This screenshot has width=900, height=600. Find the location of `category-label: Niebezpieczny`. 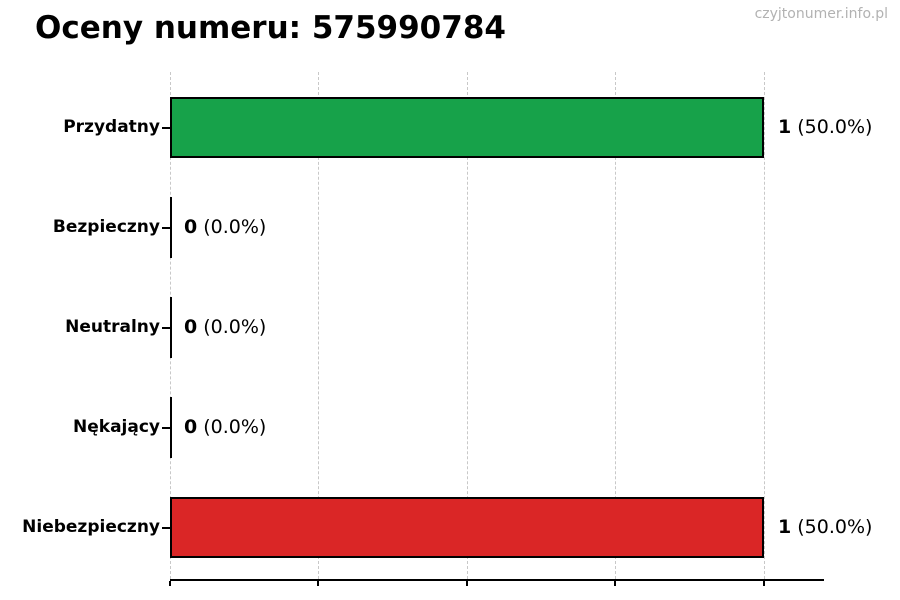

category-label: Niebezpieczny is located at coordinates (91, 527).